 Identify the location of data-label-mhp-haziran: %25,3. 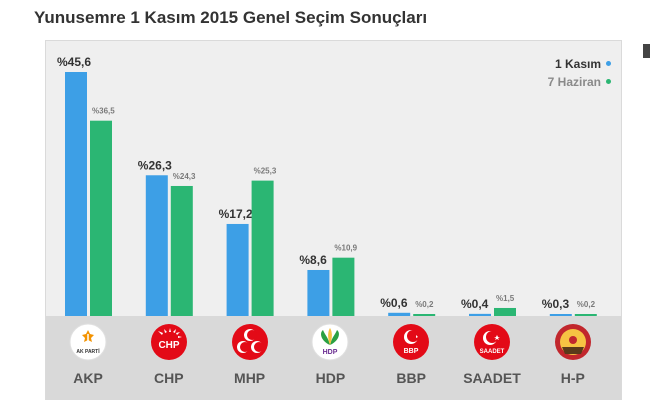
(265, 171).